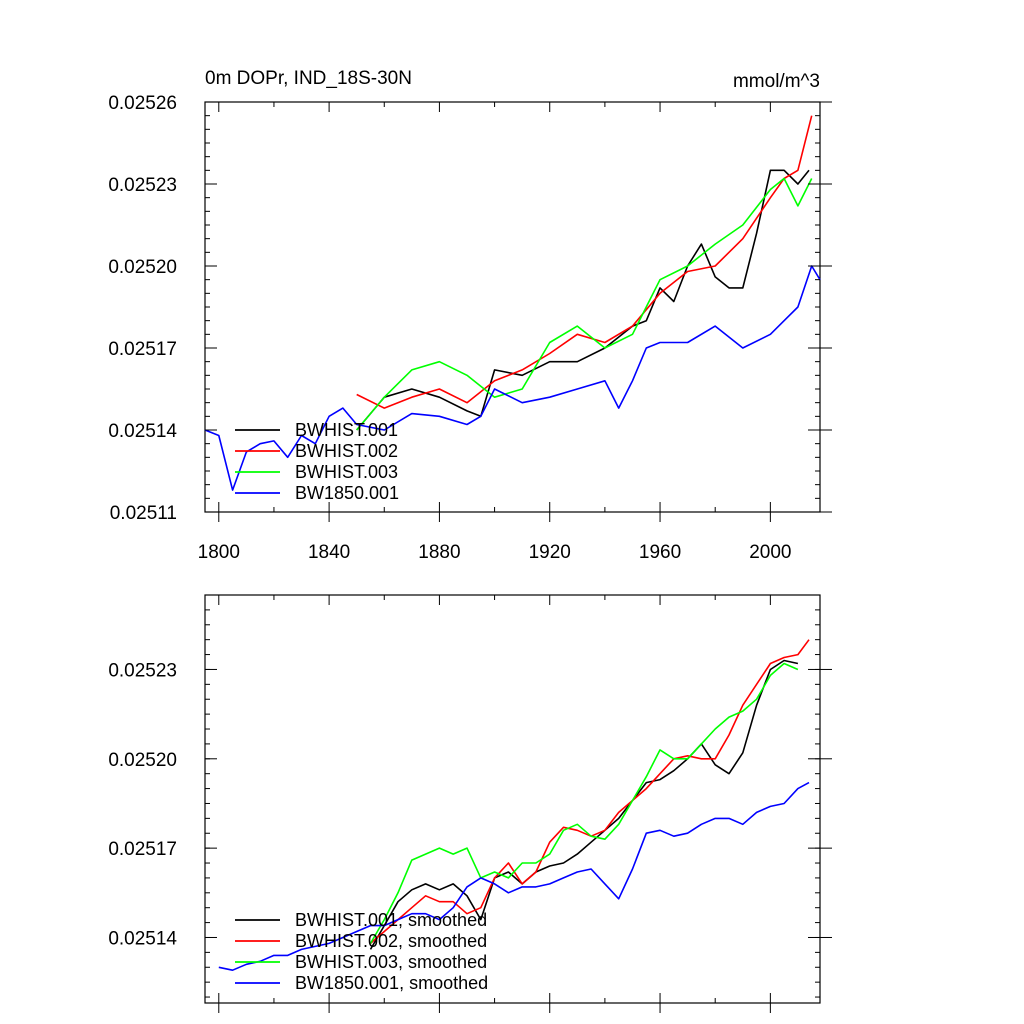 The width and height of the screenshot is (1024, 1024). Describe the element at coordinates (391, 983) in the screenshot. I see `legend-label: BW1850.001, smoothed` at that location.